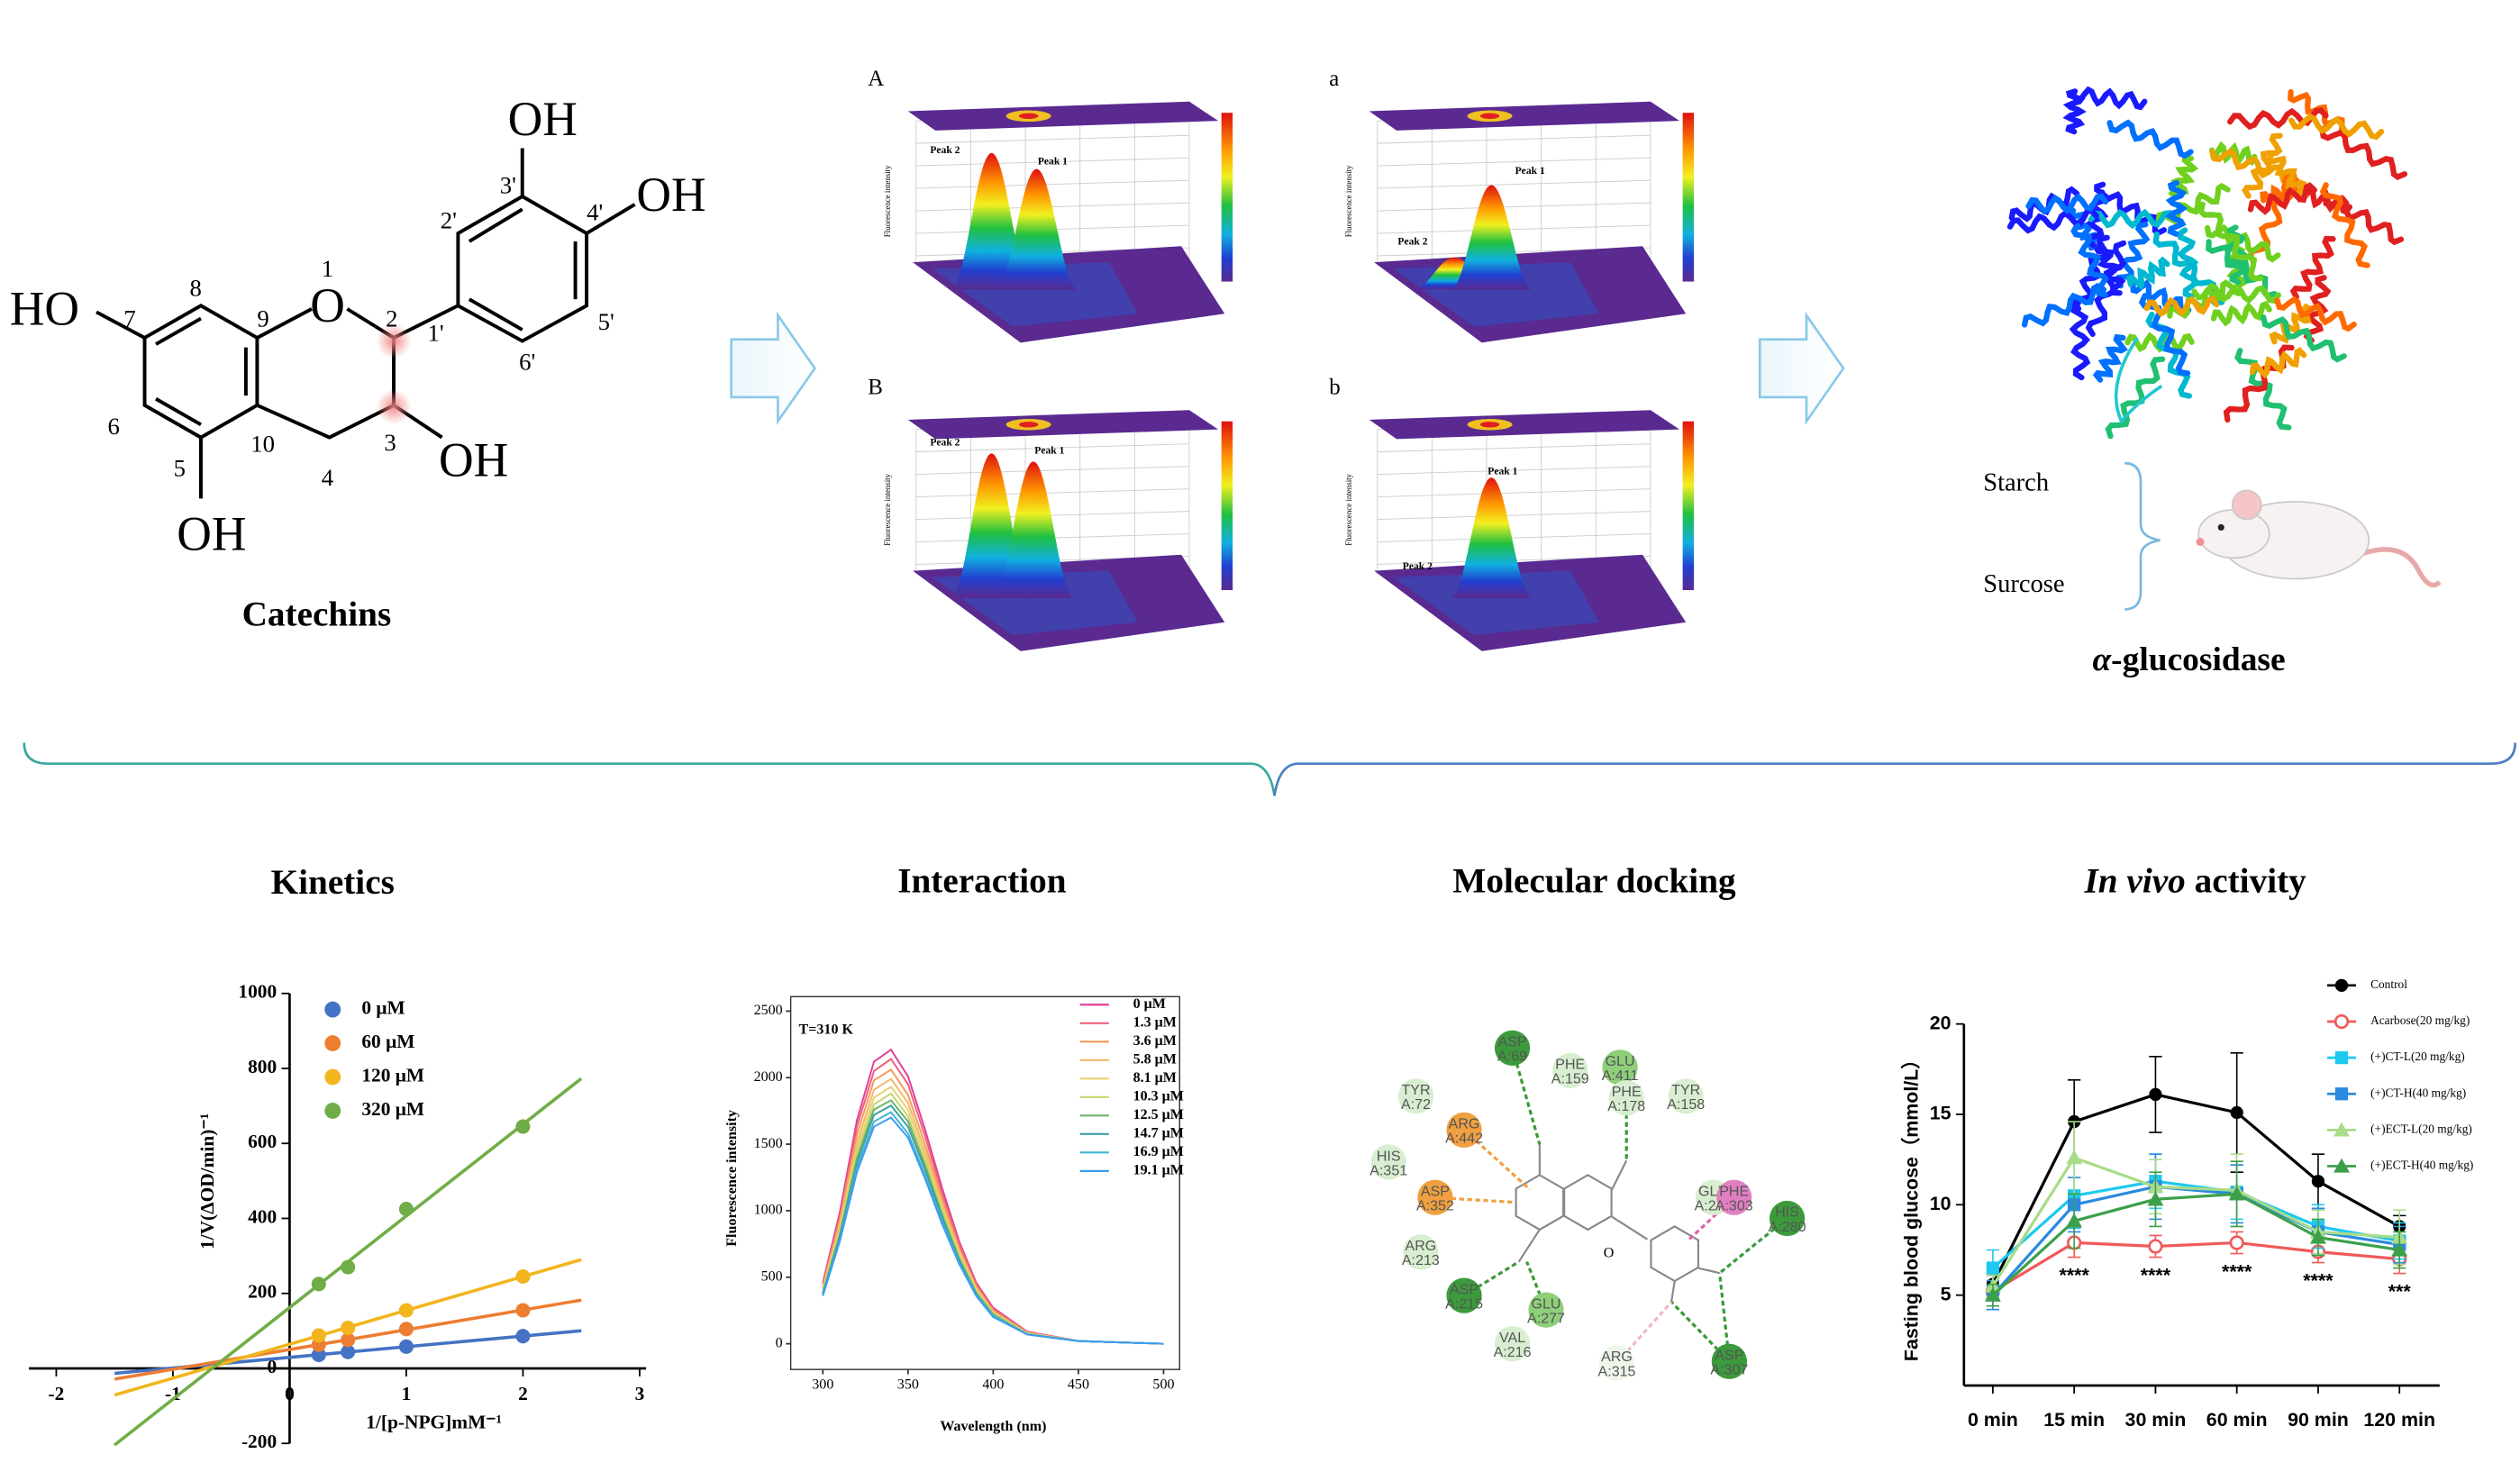  I want to click on protein-loop, so click(2138, 380).